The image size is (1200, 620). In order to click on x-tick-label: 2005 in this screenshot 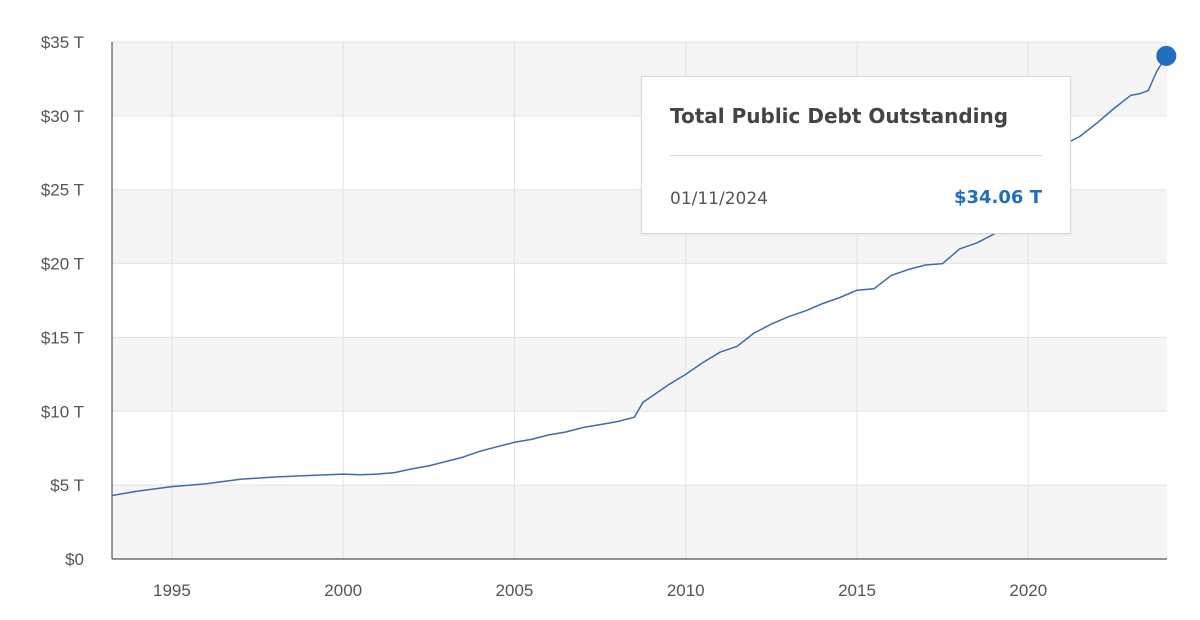, I will do `click(515, 590)`.